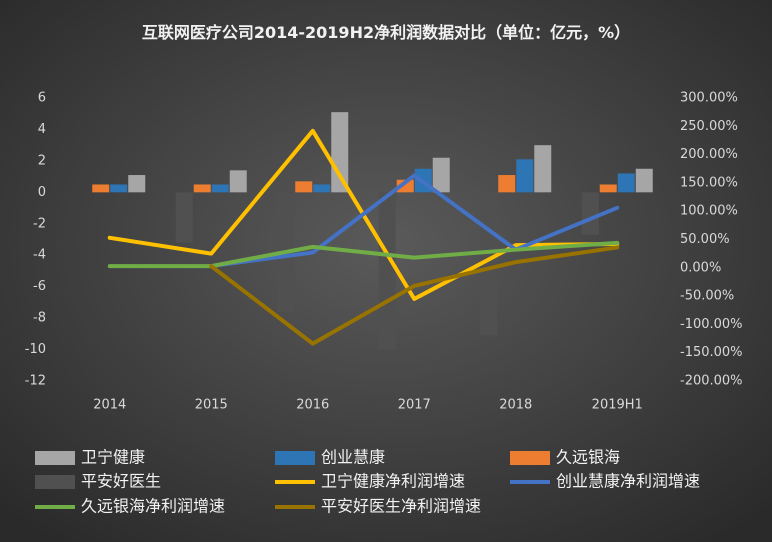  Describe the element at coordinates (35, 349) in the screenshot. I see `y-tick-label: -10` at that location.